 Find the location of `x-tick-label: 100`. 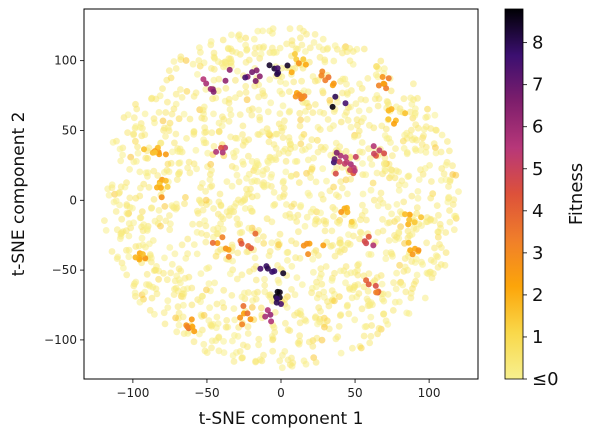

x-tick-label: 100 is located at coordinates (429, 393).